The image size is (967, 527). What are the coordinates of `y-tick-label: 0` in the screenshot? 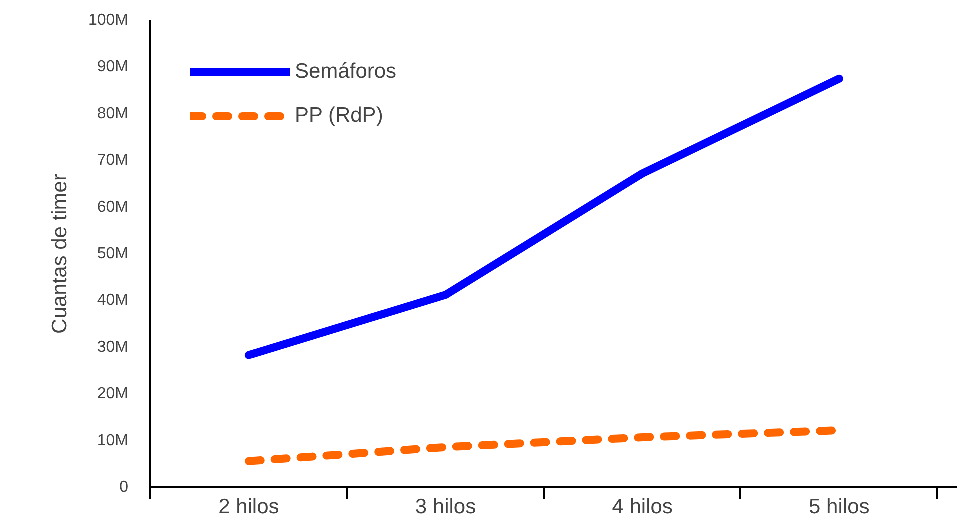 It's located at (124, 487).